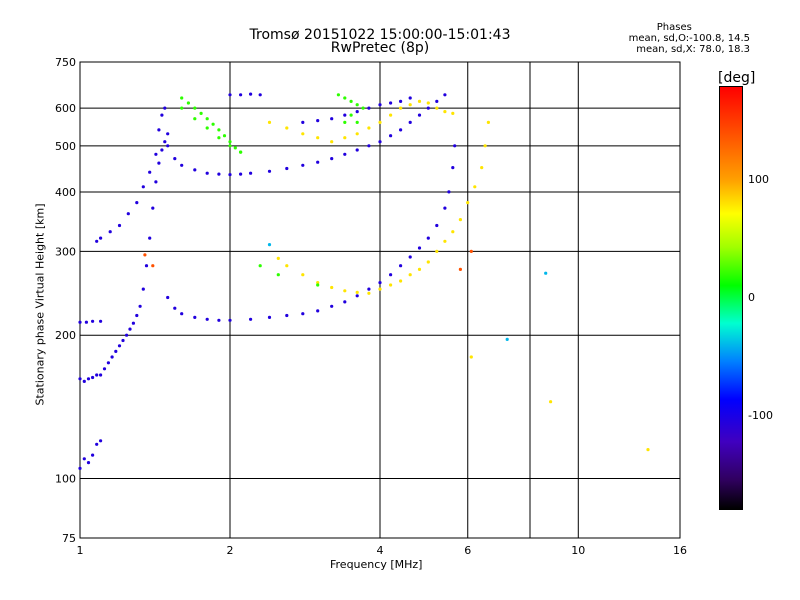 The height and width of the screenshot is (600, 800). What do you see at coordinates (674, 27) in the screenshot?
I see `phase-stats-heading: Phases` at bounding box center [674, 27].